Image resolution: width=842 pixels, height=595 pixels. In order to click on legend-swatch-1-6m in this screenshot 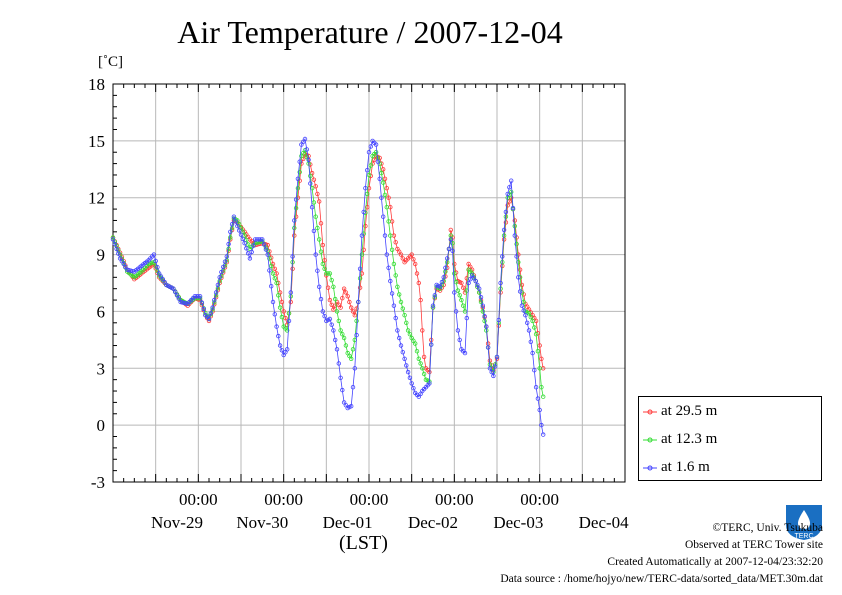, I will do `click(650, 468)`.